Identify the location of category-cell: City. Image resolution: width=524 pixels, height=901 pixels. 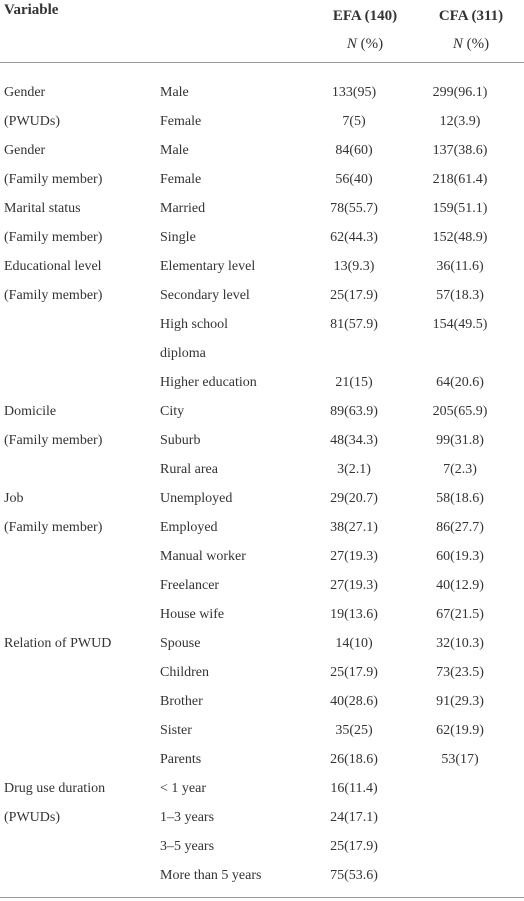
(172, 411).